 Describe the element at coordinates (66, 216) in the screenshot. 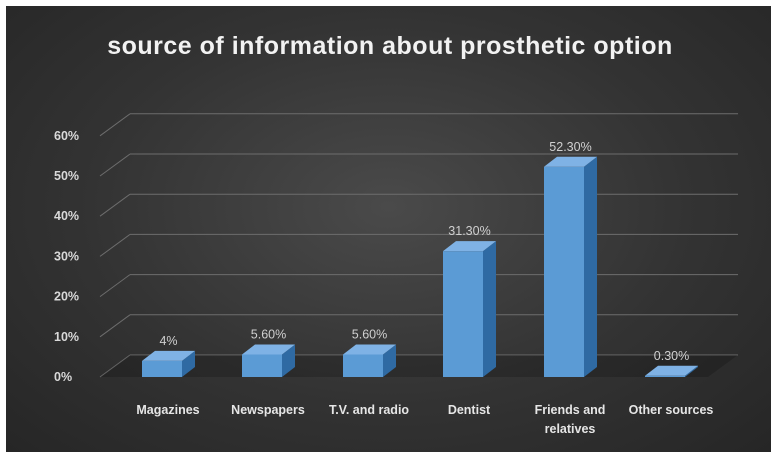

I see `y-tick-label: 40%` at that location.